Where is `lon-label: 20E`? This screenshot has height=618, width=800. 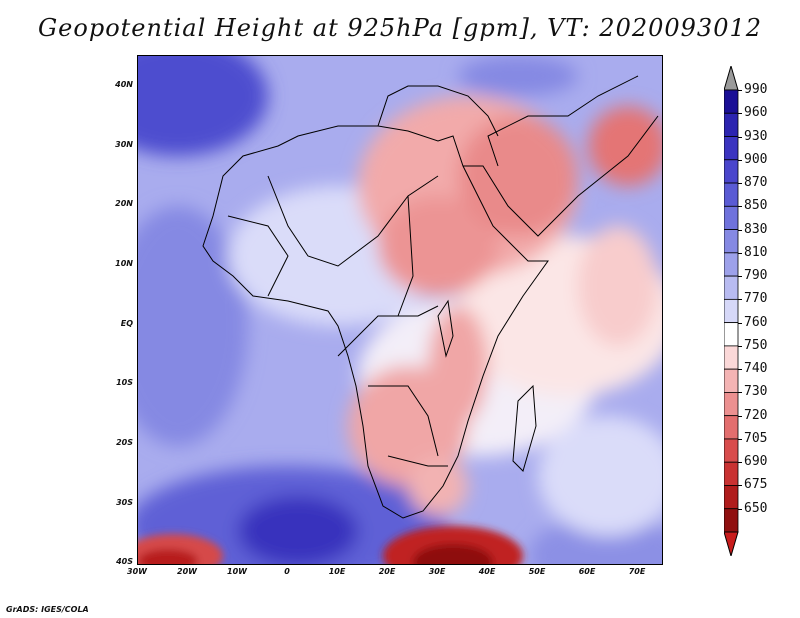 lon-label: 20E is located at coordinates (387, 571).